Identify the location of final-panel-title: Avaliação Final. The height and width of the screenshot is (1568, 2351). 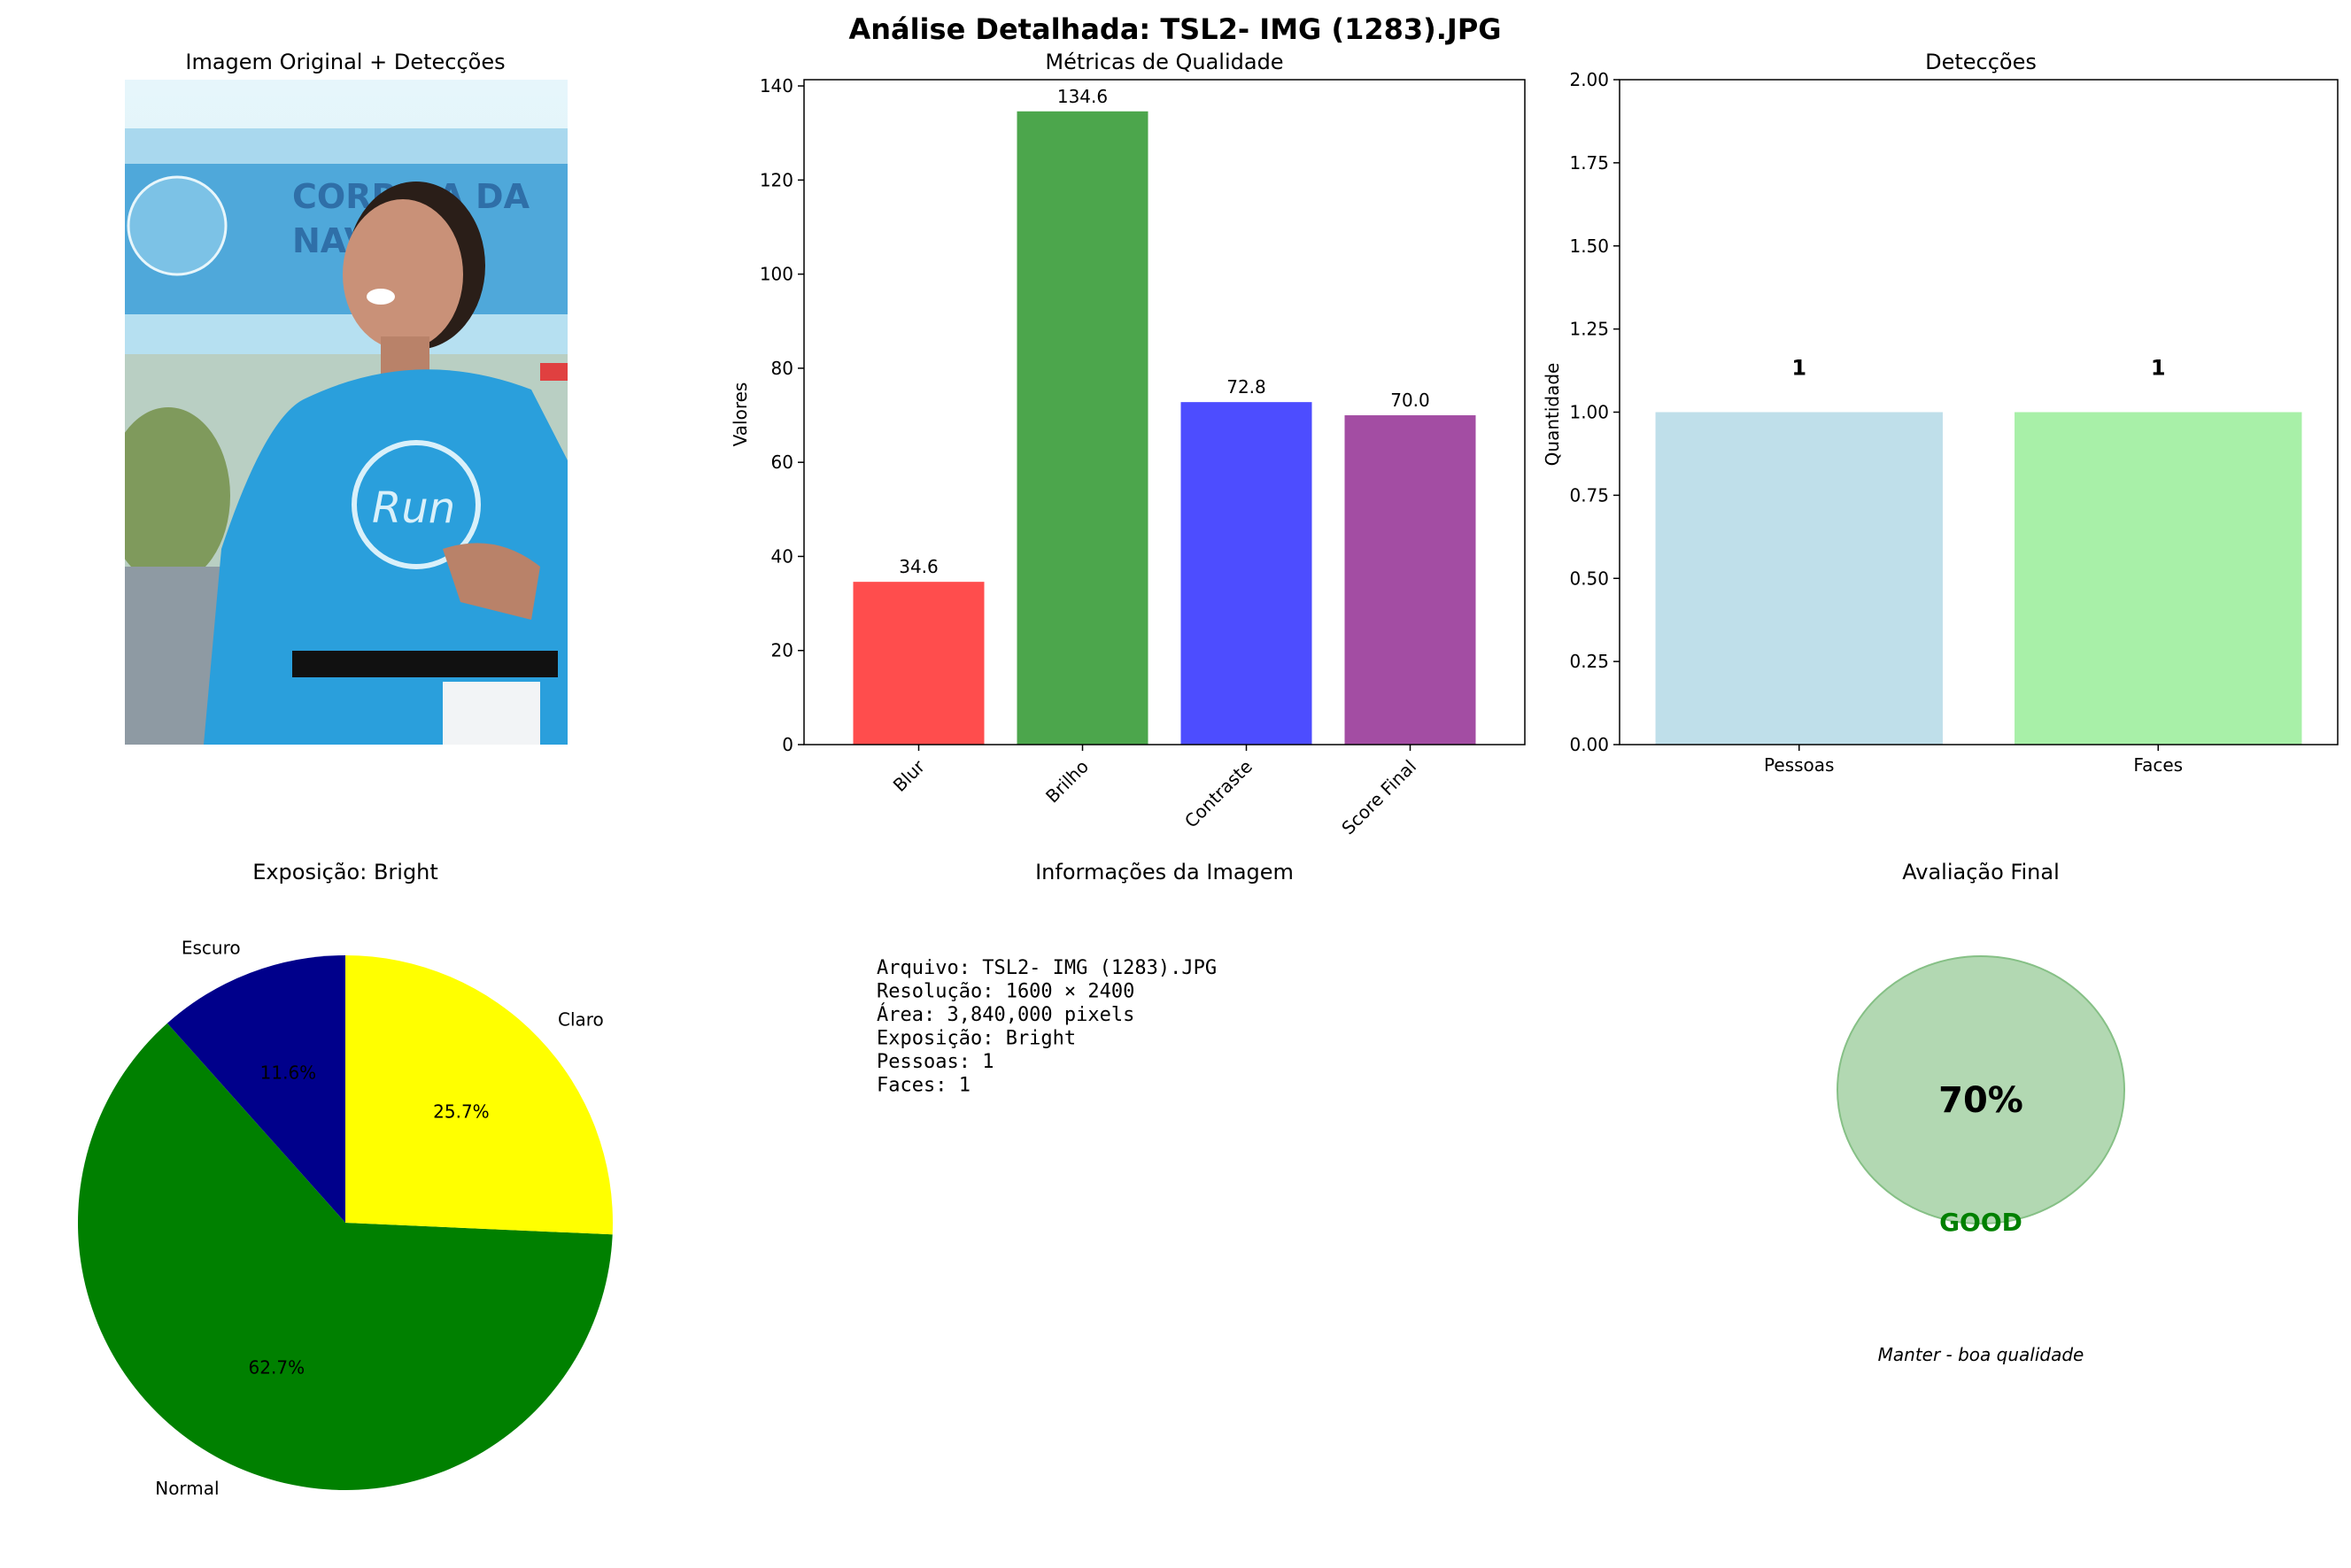
(1981, 872).